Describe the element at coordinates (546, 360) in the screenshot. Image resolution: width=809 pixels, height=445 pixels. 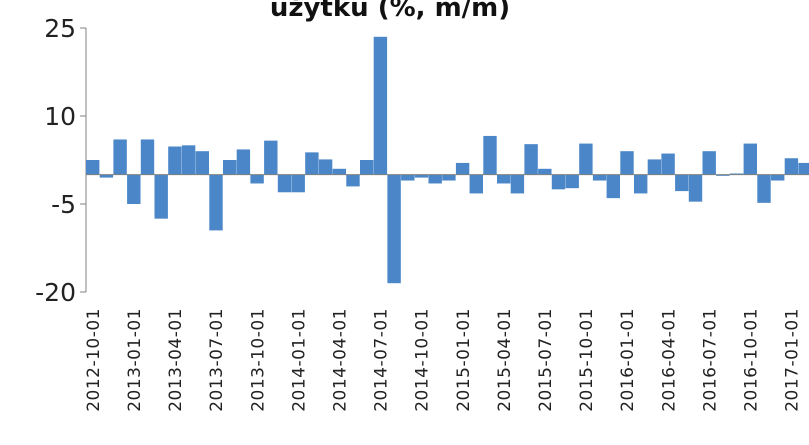
I see `x-tick-label: 2015-07-01` at that location.